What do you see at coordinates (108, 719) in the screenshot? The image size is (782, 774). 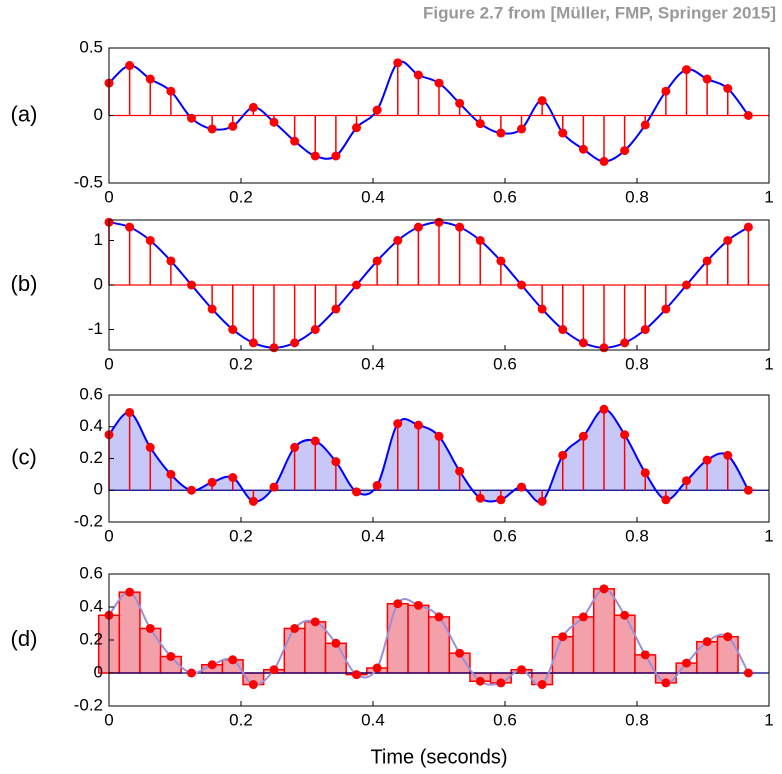 I see `x-tick-label: 0` at bounding box center [108, 719].